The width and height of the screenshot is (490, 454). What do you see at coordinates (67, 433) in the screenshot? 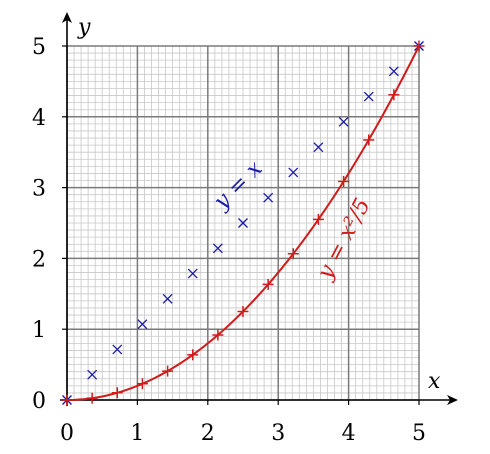
I see `x-tick-label: 0` at bounding box center [67, 433].